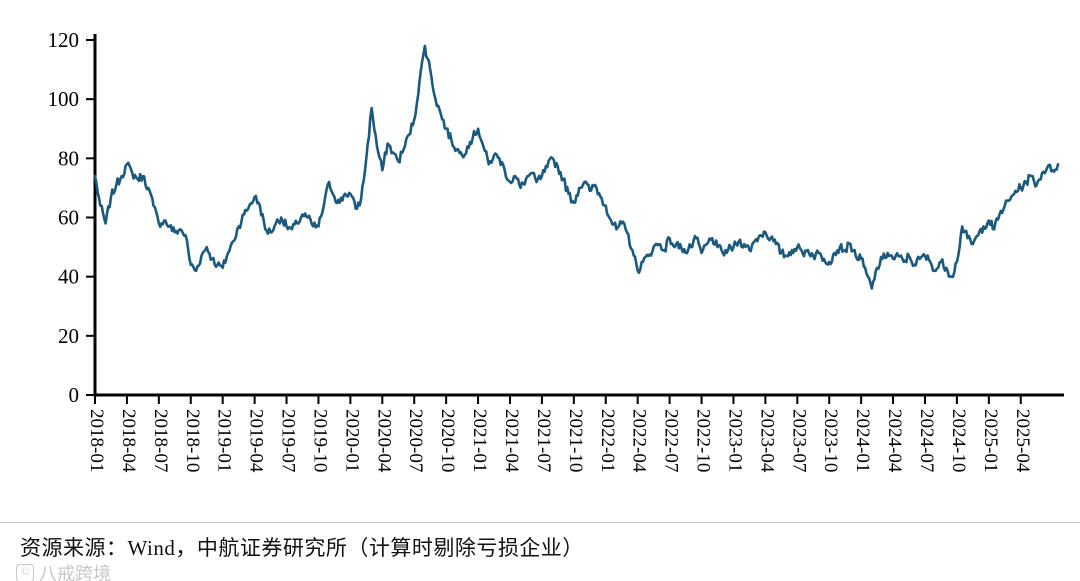  What do you see at coordinates (540, 522) in the screenshot?
I see `footer-divider` at bounding box center [540, 522].